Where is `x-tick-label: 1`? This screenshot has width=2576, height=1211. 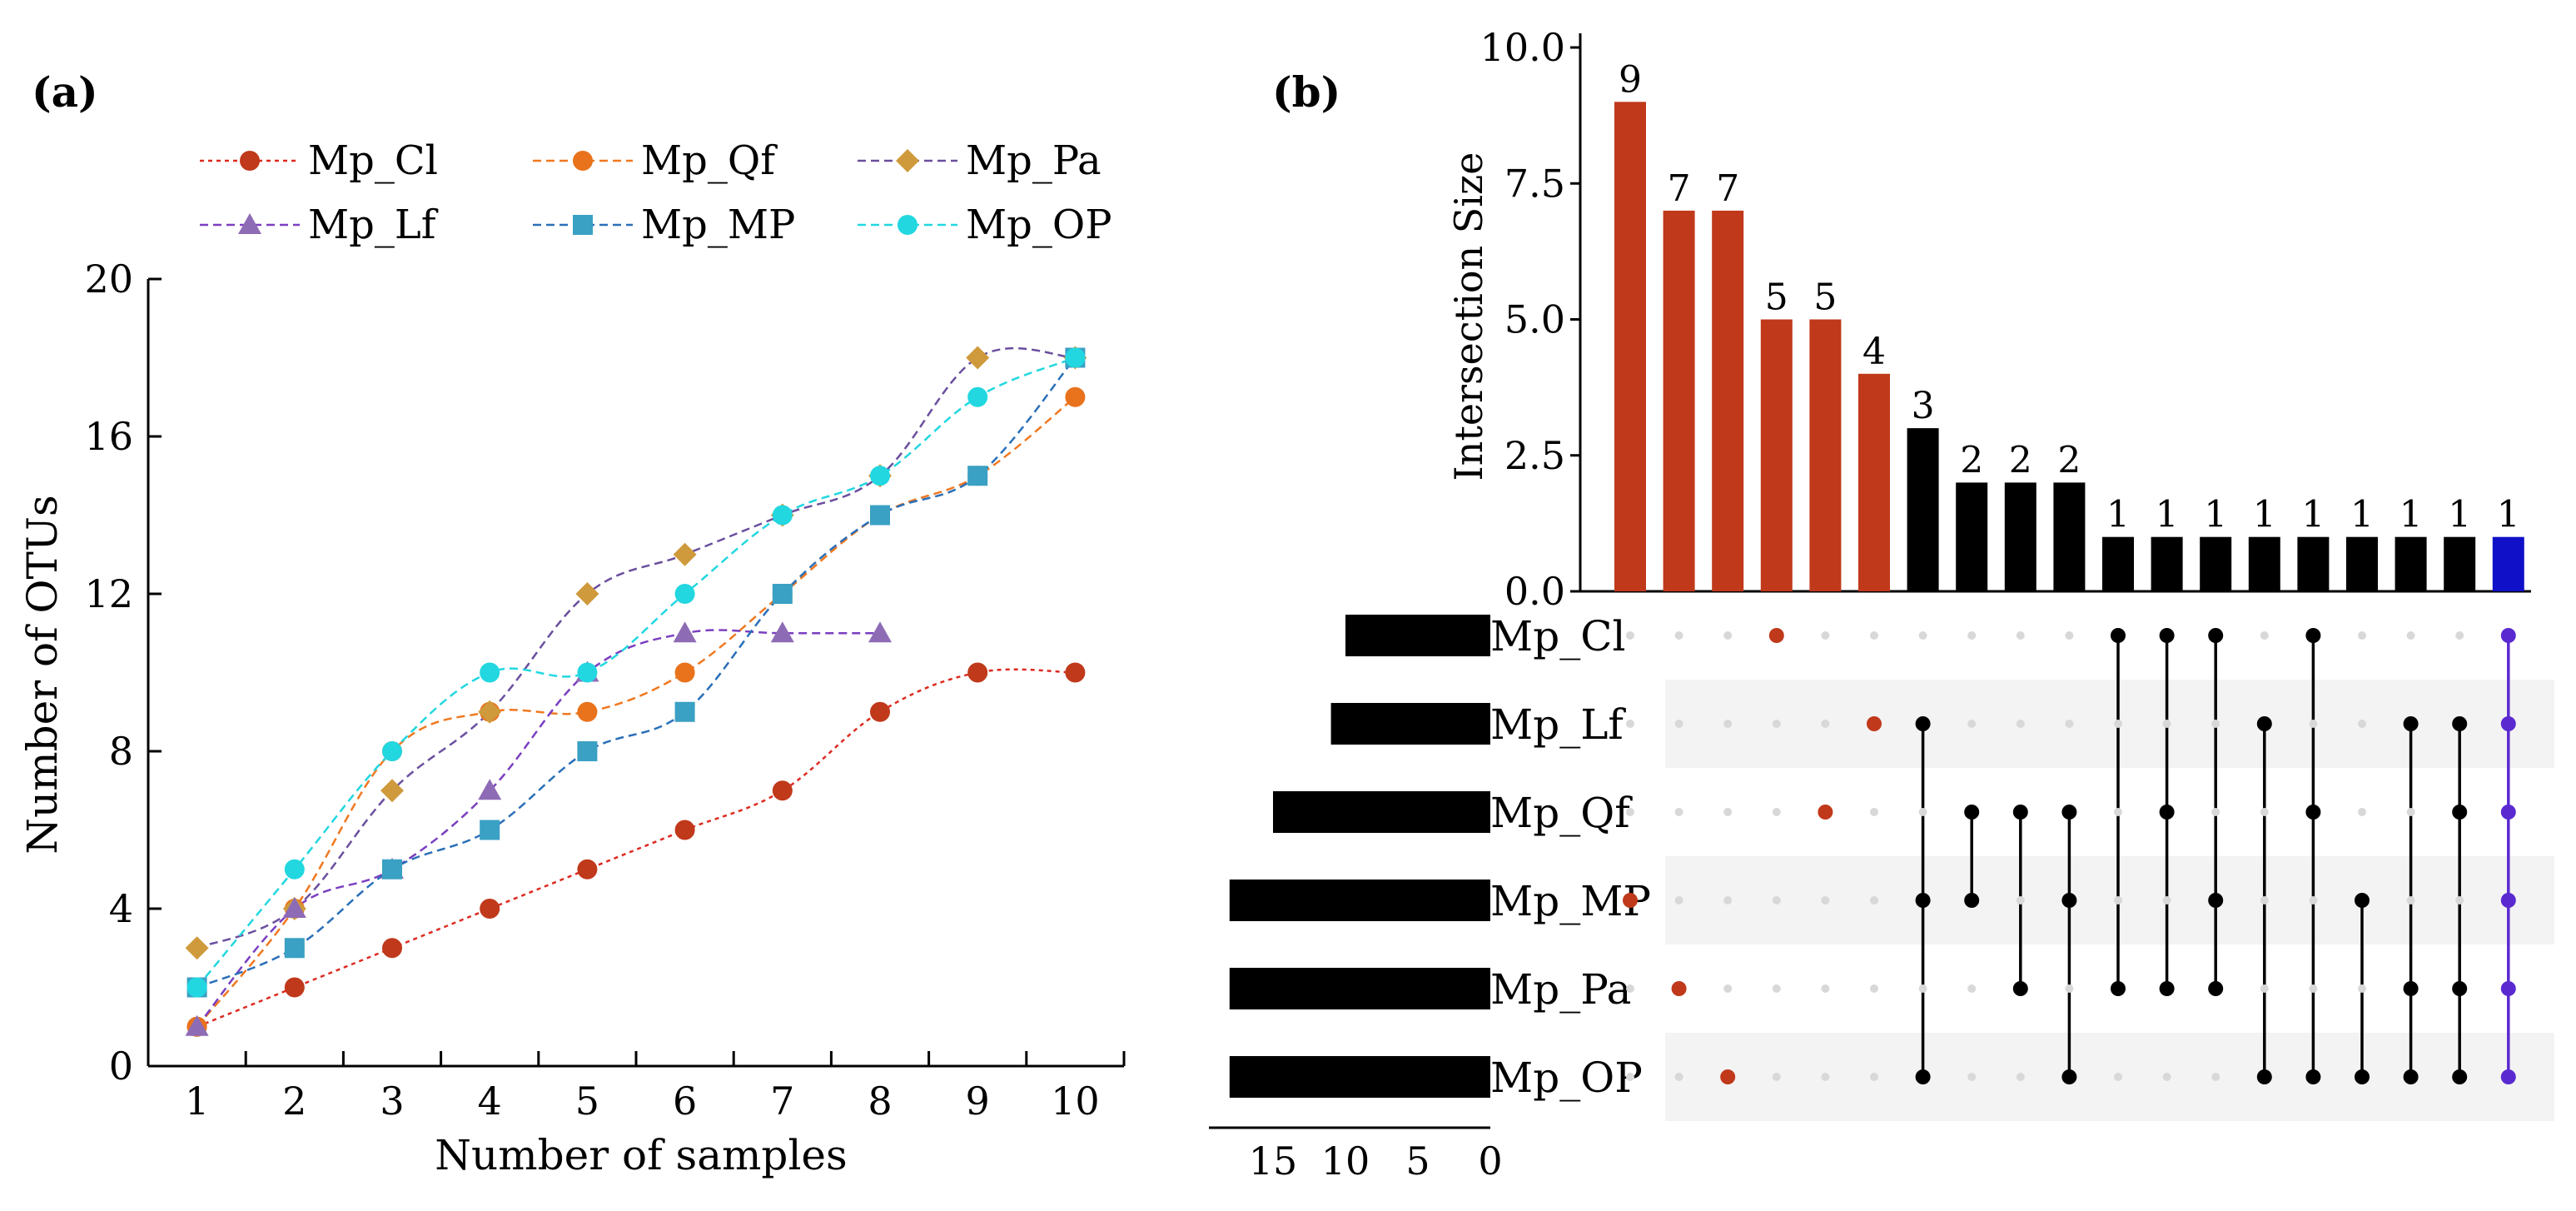
x-tick-label: 1 is located at coordinates (197, 1101).